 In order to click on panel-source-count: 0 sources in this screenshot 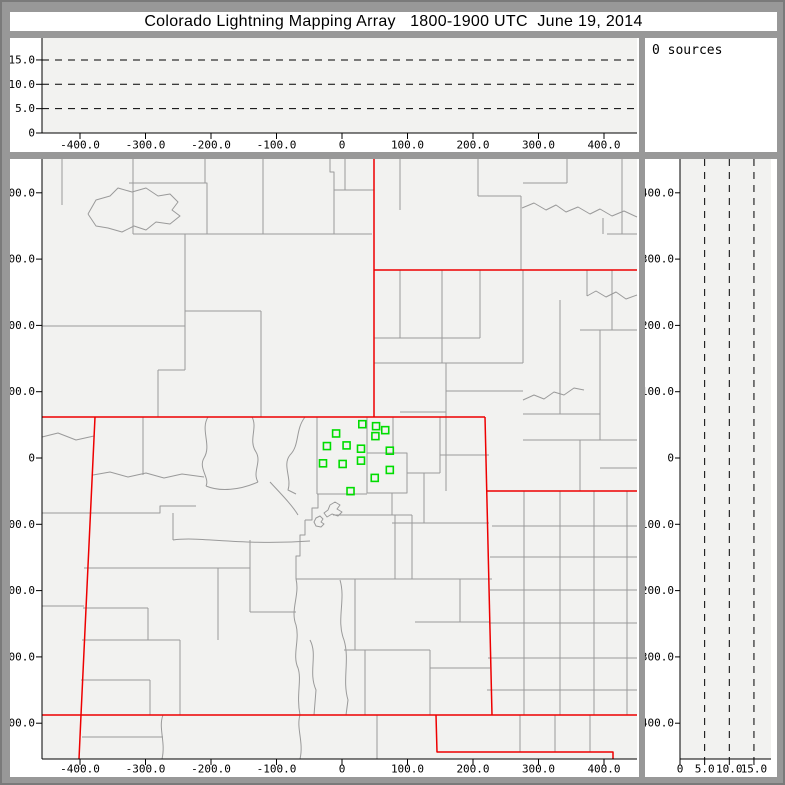, I will do `click(711, 95)`.